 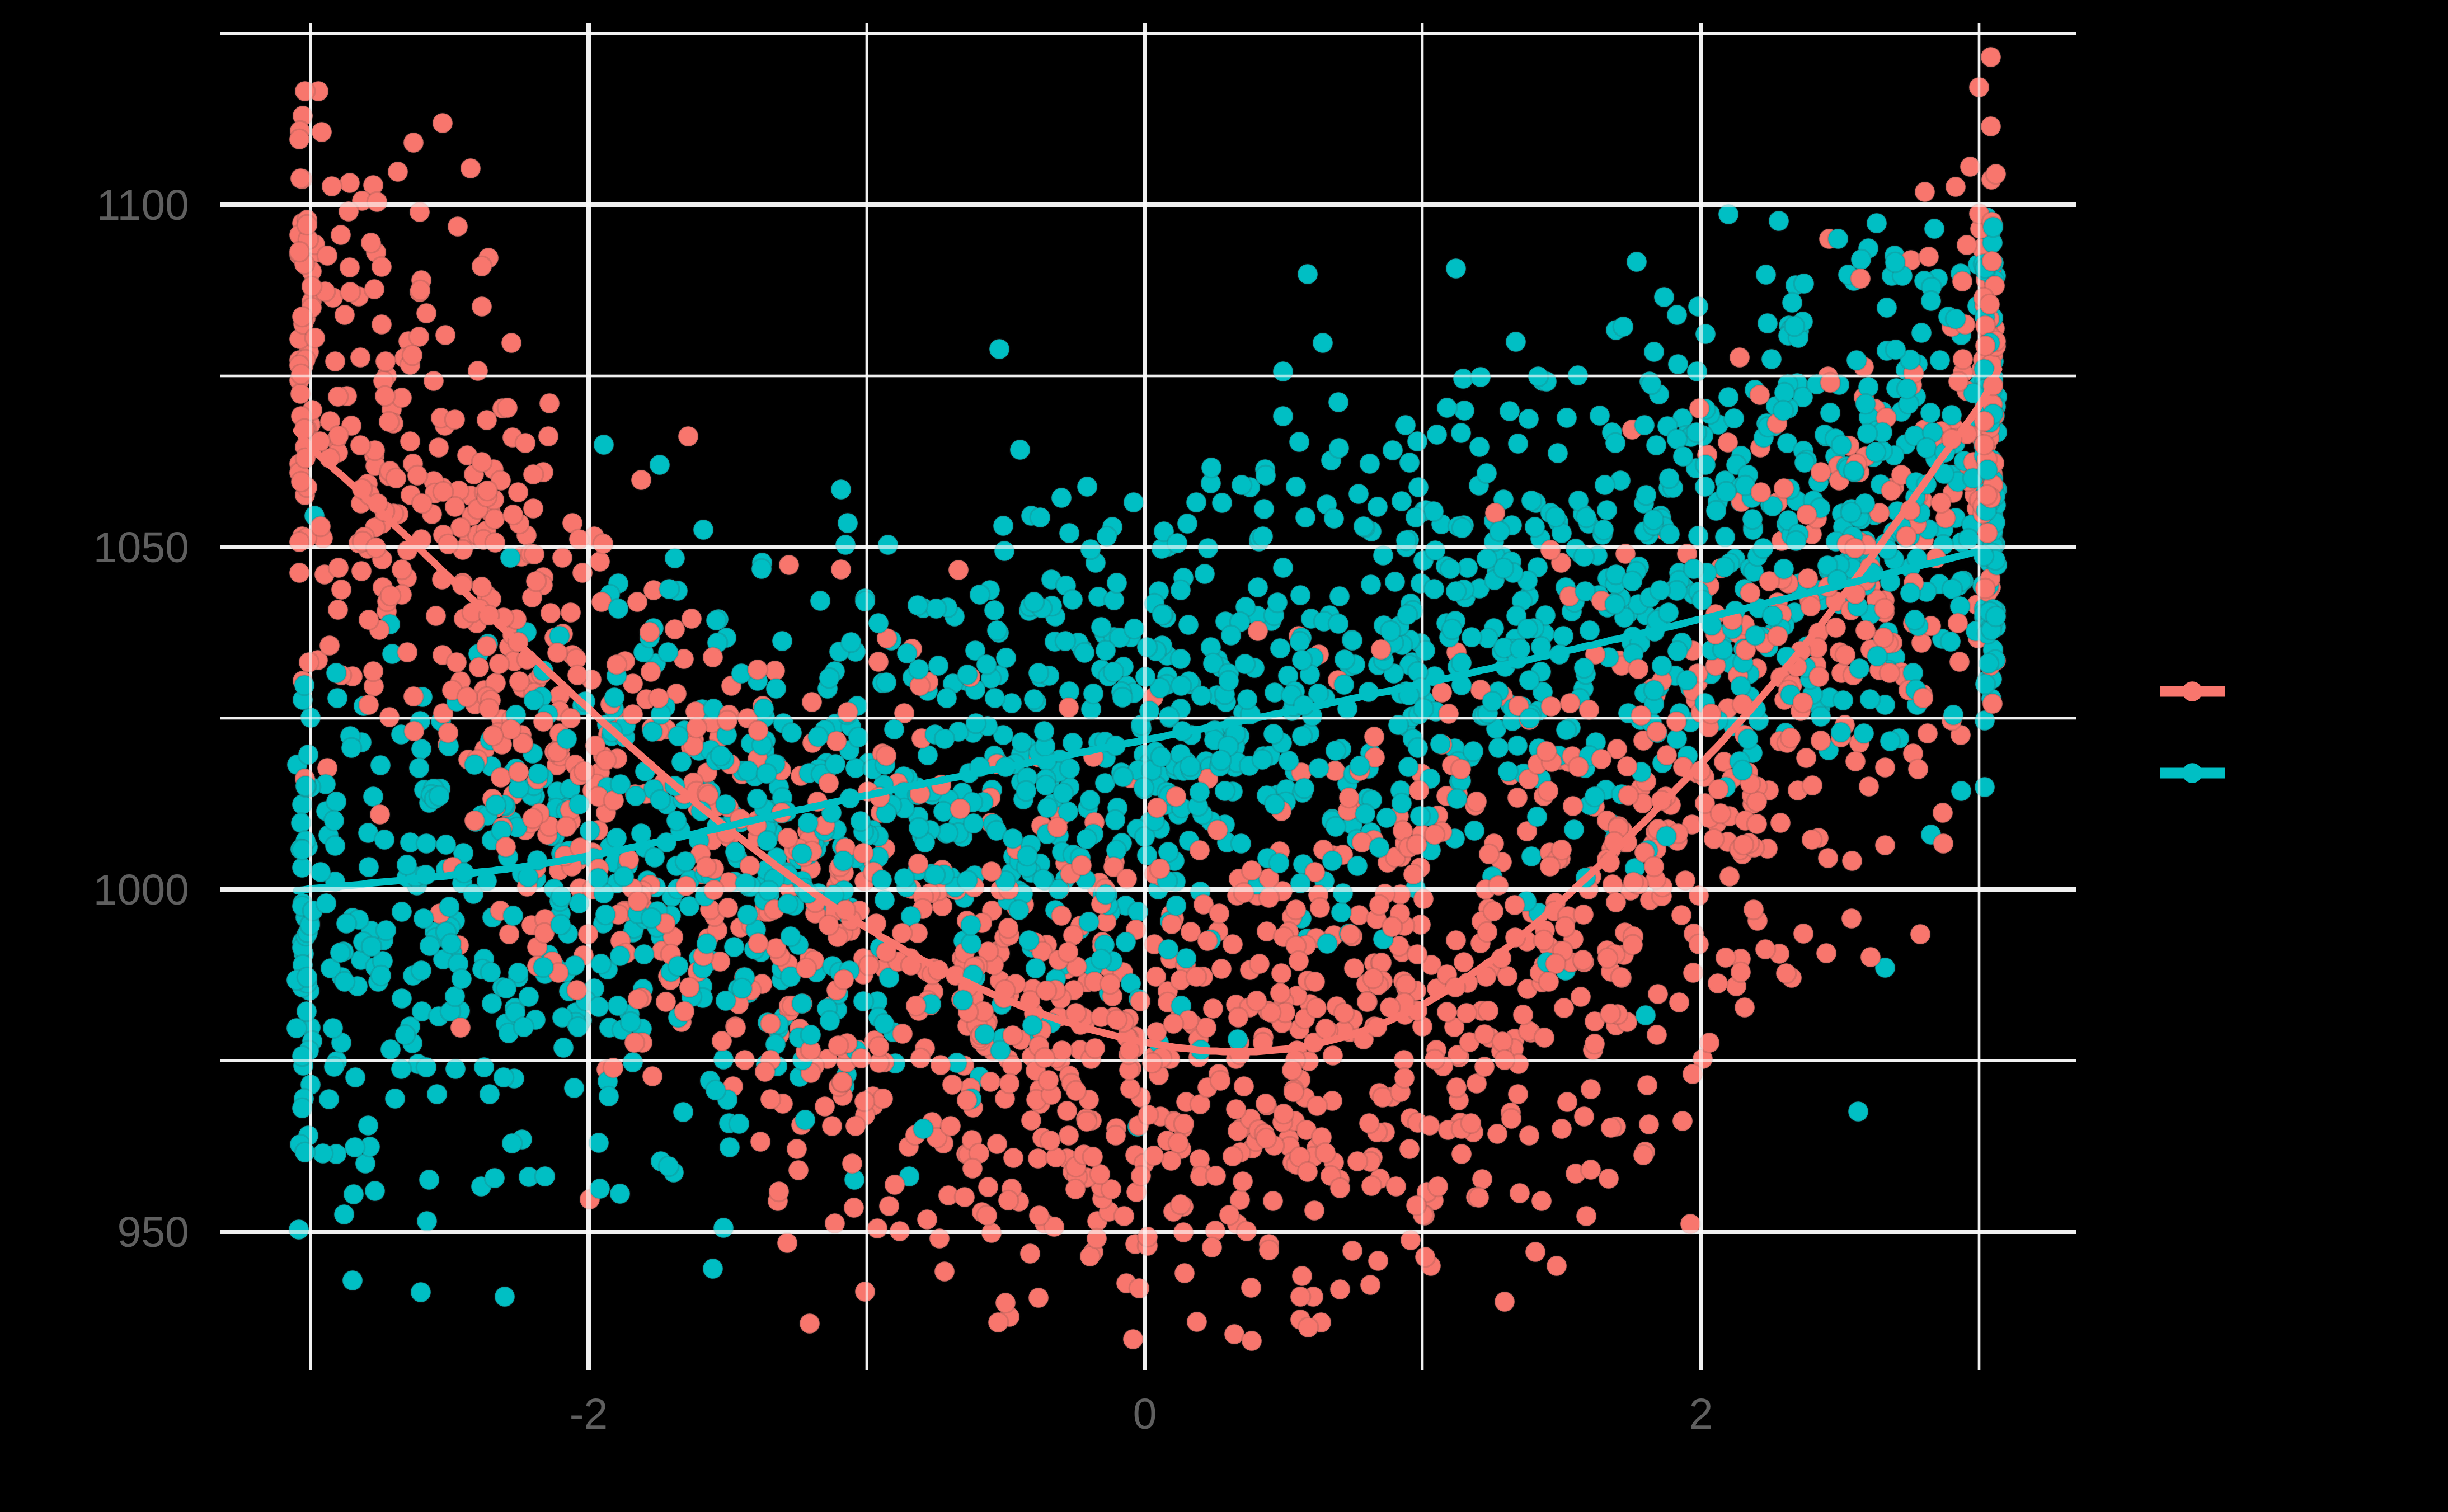 I want to click on svg-text: 1100, so click(x=142, y=205).